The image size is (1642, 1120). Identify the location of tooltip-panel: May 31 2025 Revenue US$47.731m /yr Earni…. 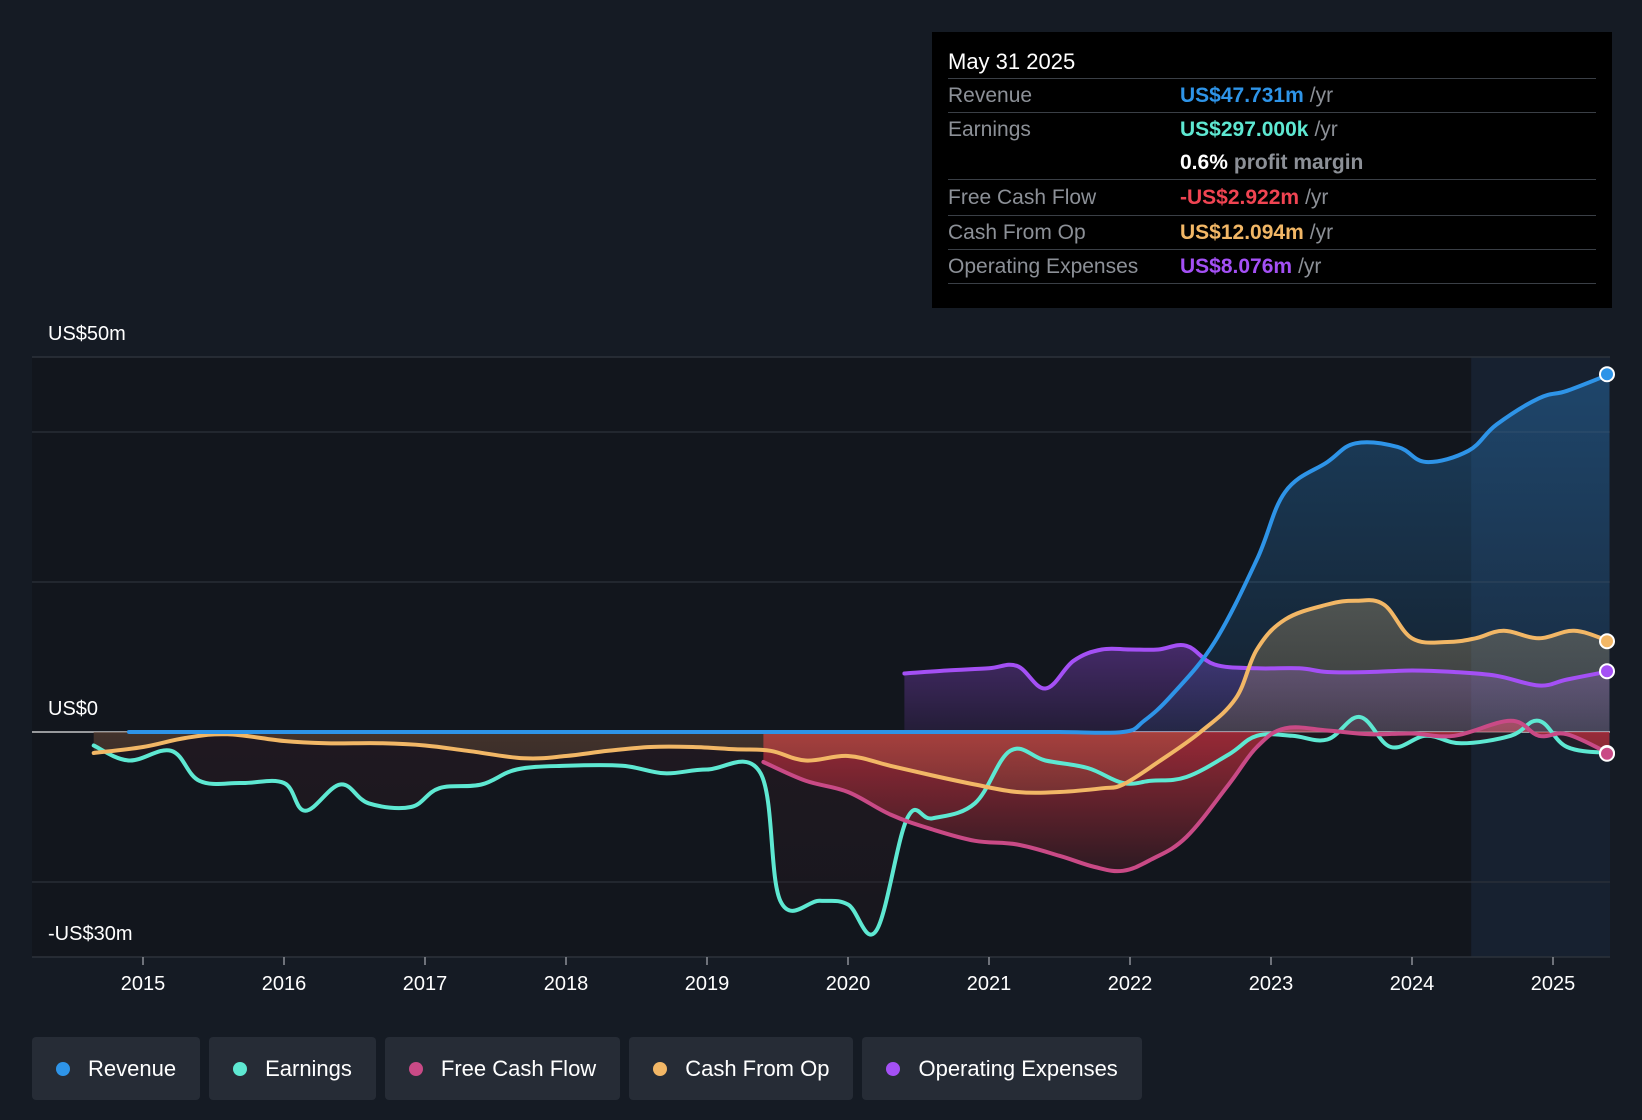
(1272, 170).